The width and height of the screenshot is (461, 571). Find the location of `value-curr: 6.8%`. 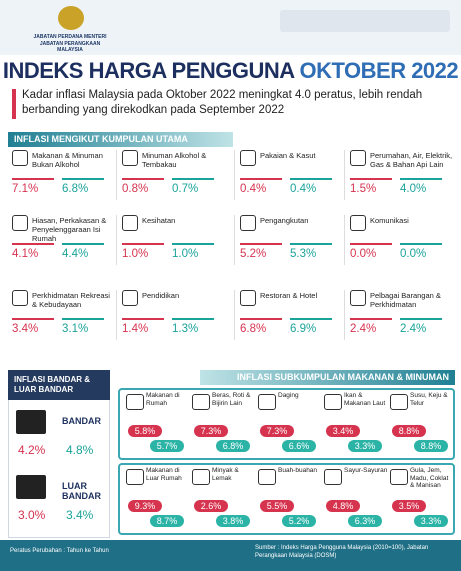

value-curr: 6.8% is located at coordinates (75, 189).